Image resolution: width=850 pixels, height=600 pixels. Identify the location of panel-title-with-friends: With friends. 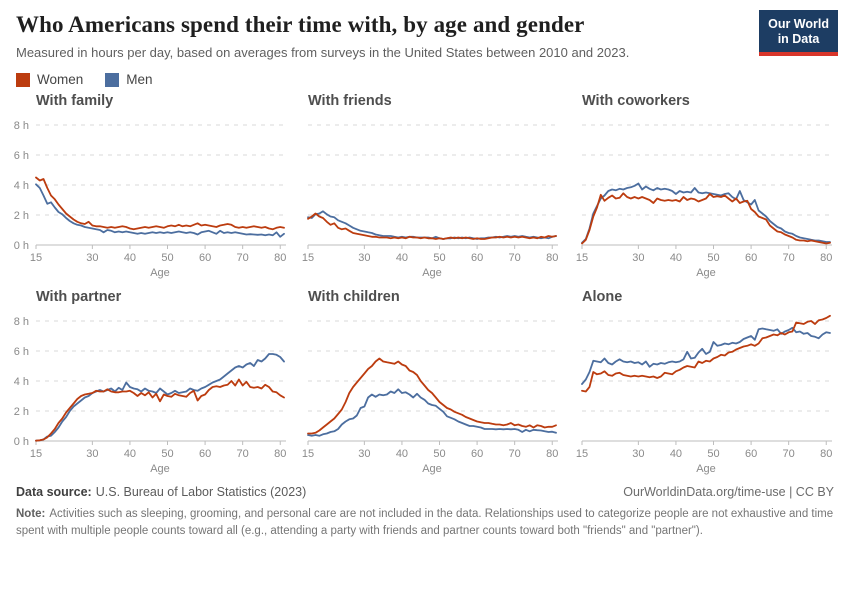
(350, 101).